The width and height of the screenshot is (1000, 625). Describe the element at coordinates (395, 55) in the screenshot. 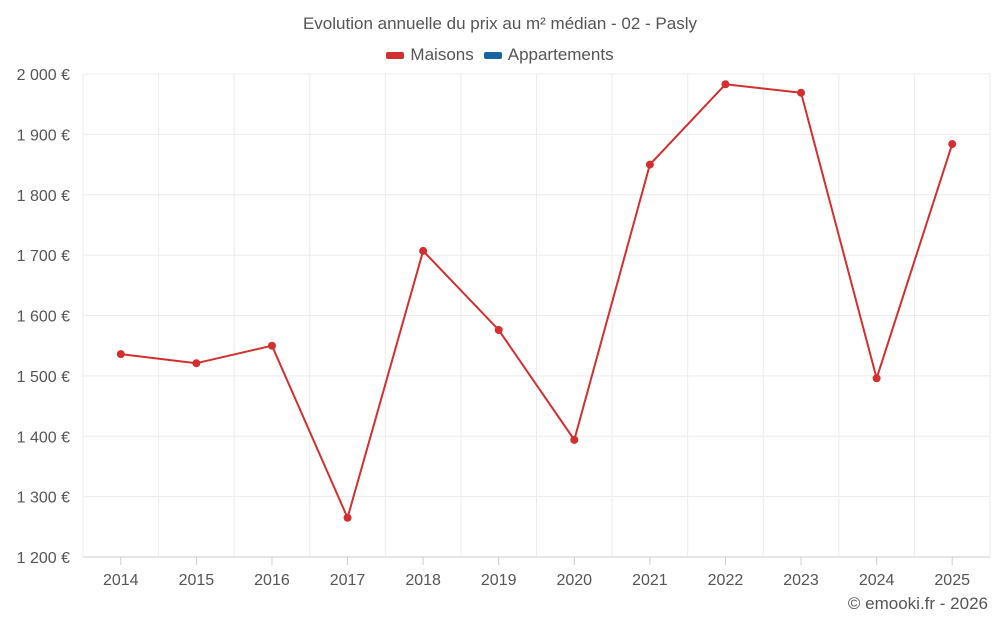

I see `legend-swatch-maisons` at that location.